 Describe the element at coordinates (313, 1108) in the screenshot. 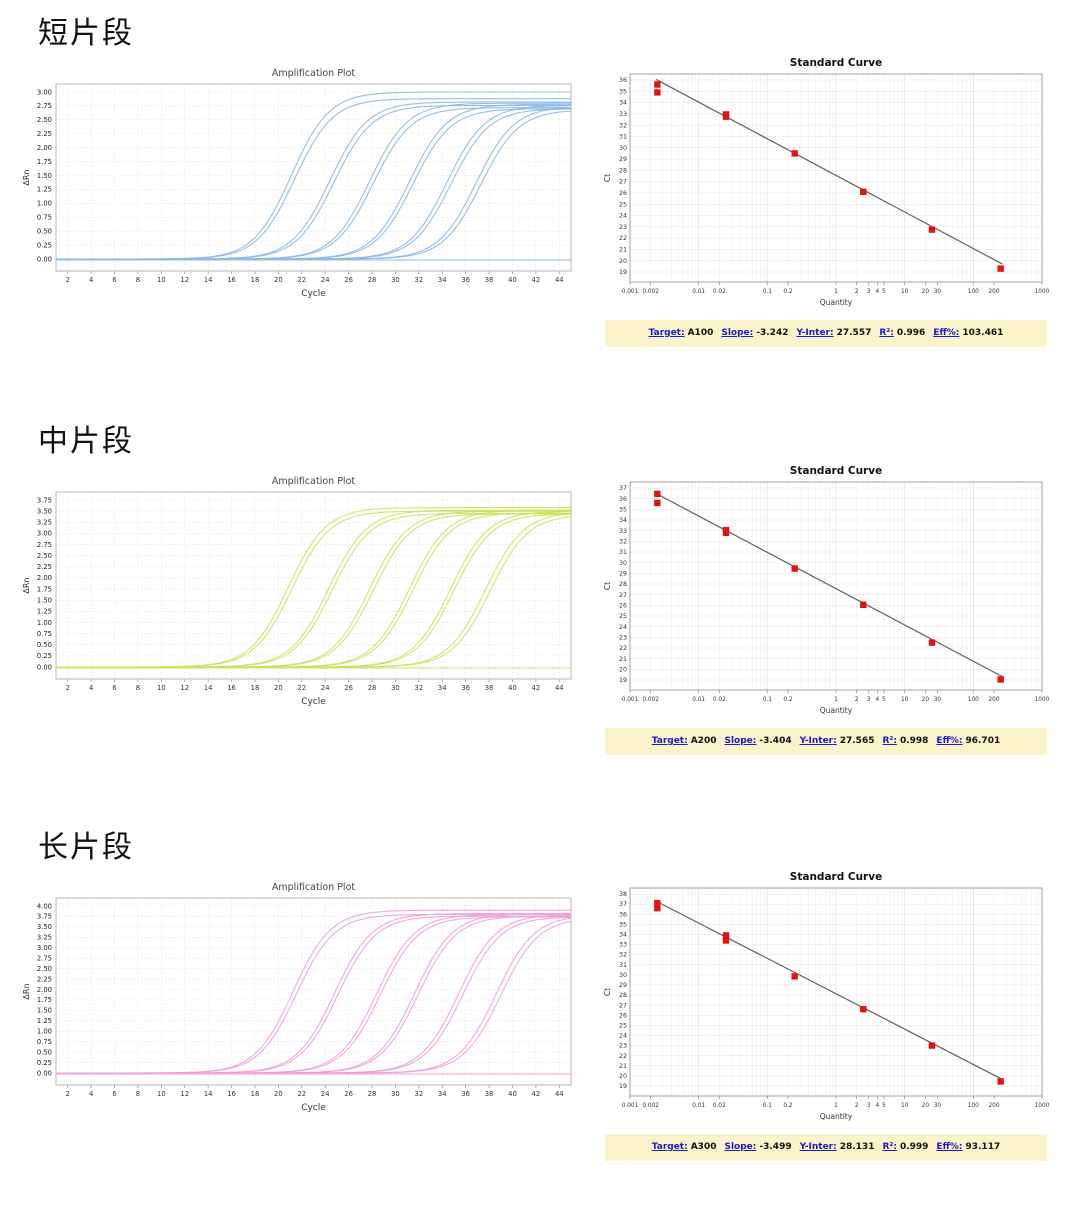

I see `svg-text: Cycle` at that location.